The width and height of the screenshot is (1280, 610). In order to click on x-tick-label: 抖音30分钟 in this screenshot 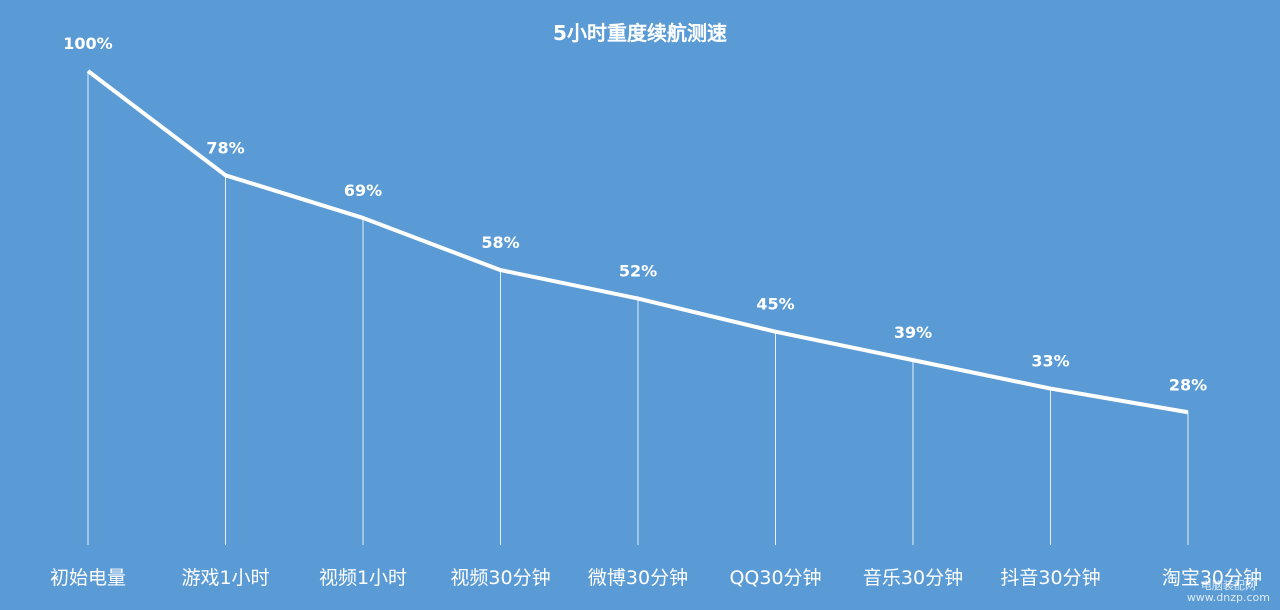, I will do `click(1050, 578)`.